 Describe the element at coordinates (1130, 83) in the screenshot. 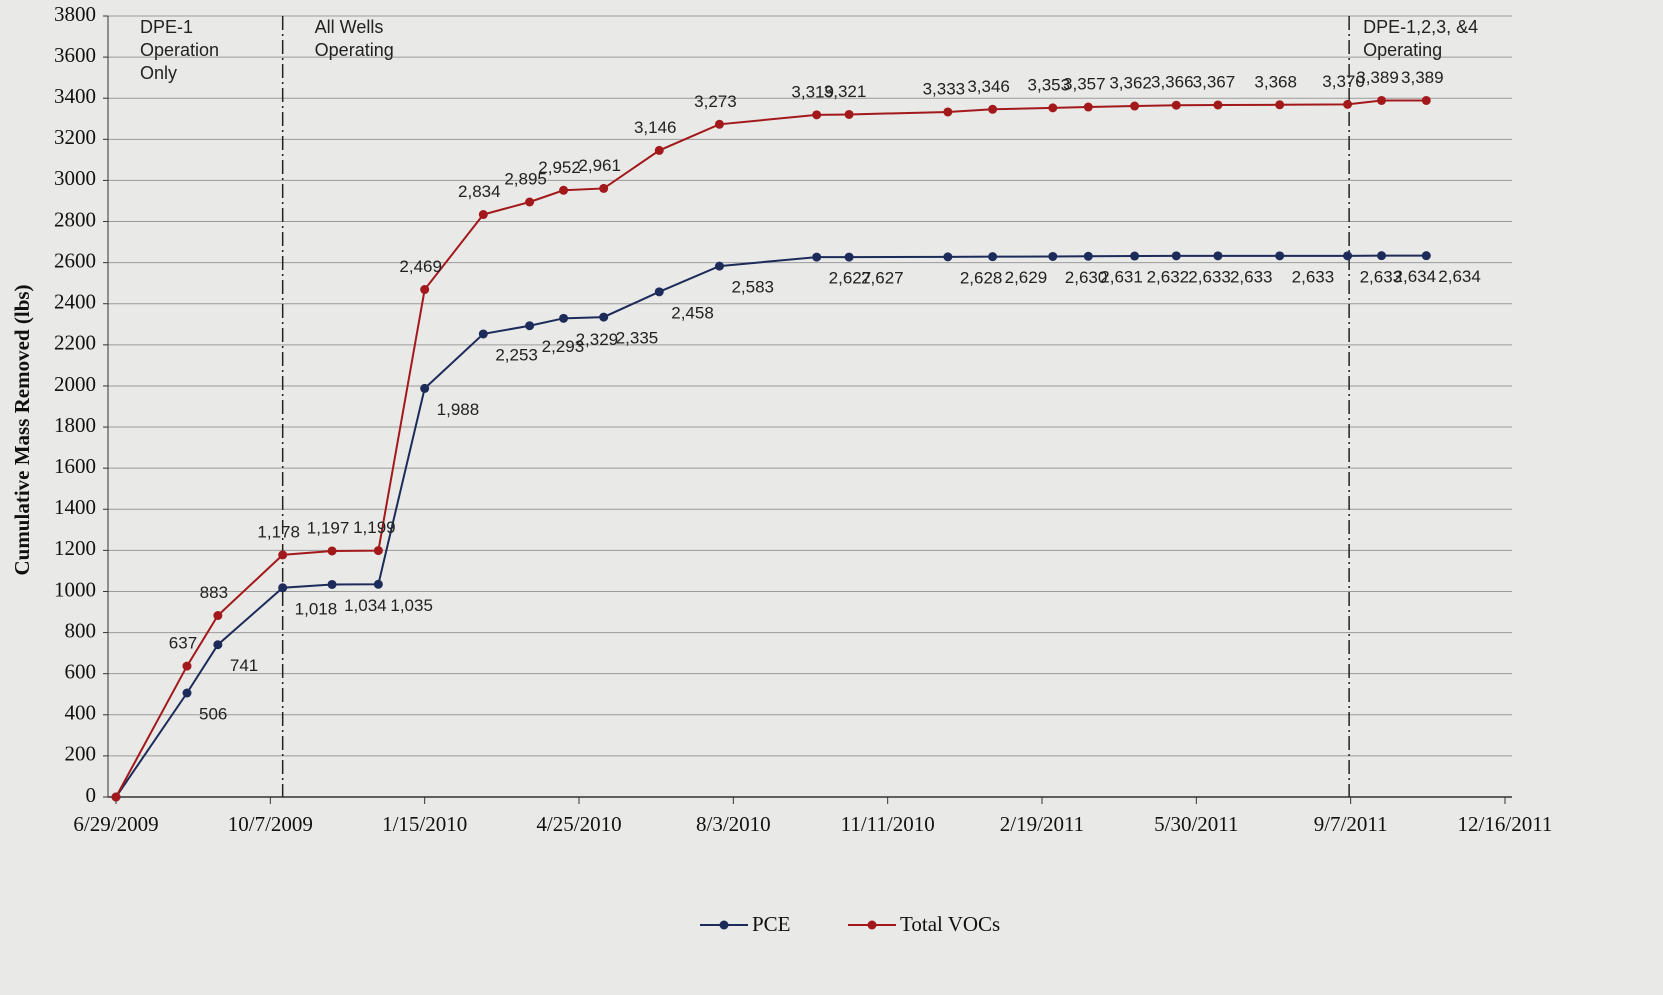

I see `data-label: 3,362` at that location.